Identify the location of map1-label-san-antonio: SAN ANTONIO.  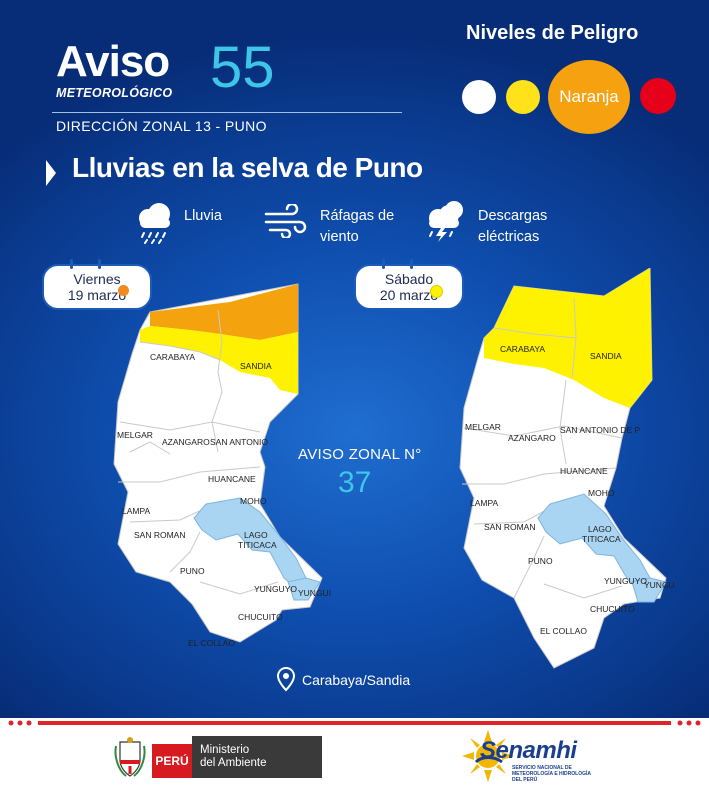
(239, 442).